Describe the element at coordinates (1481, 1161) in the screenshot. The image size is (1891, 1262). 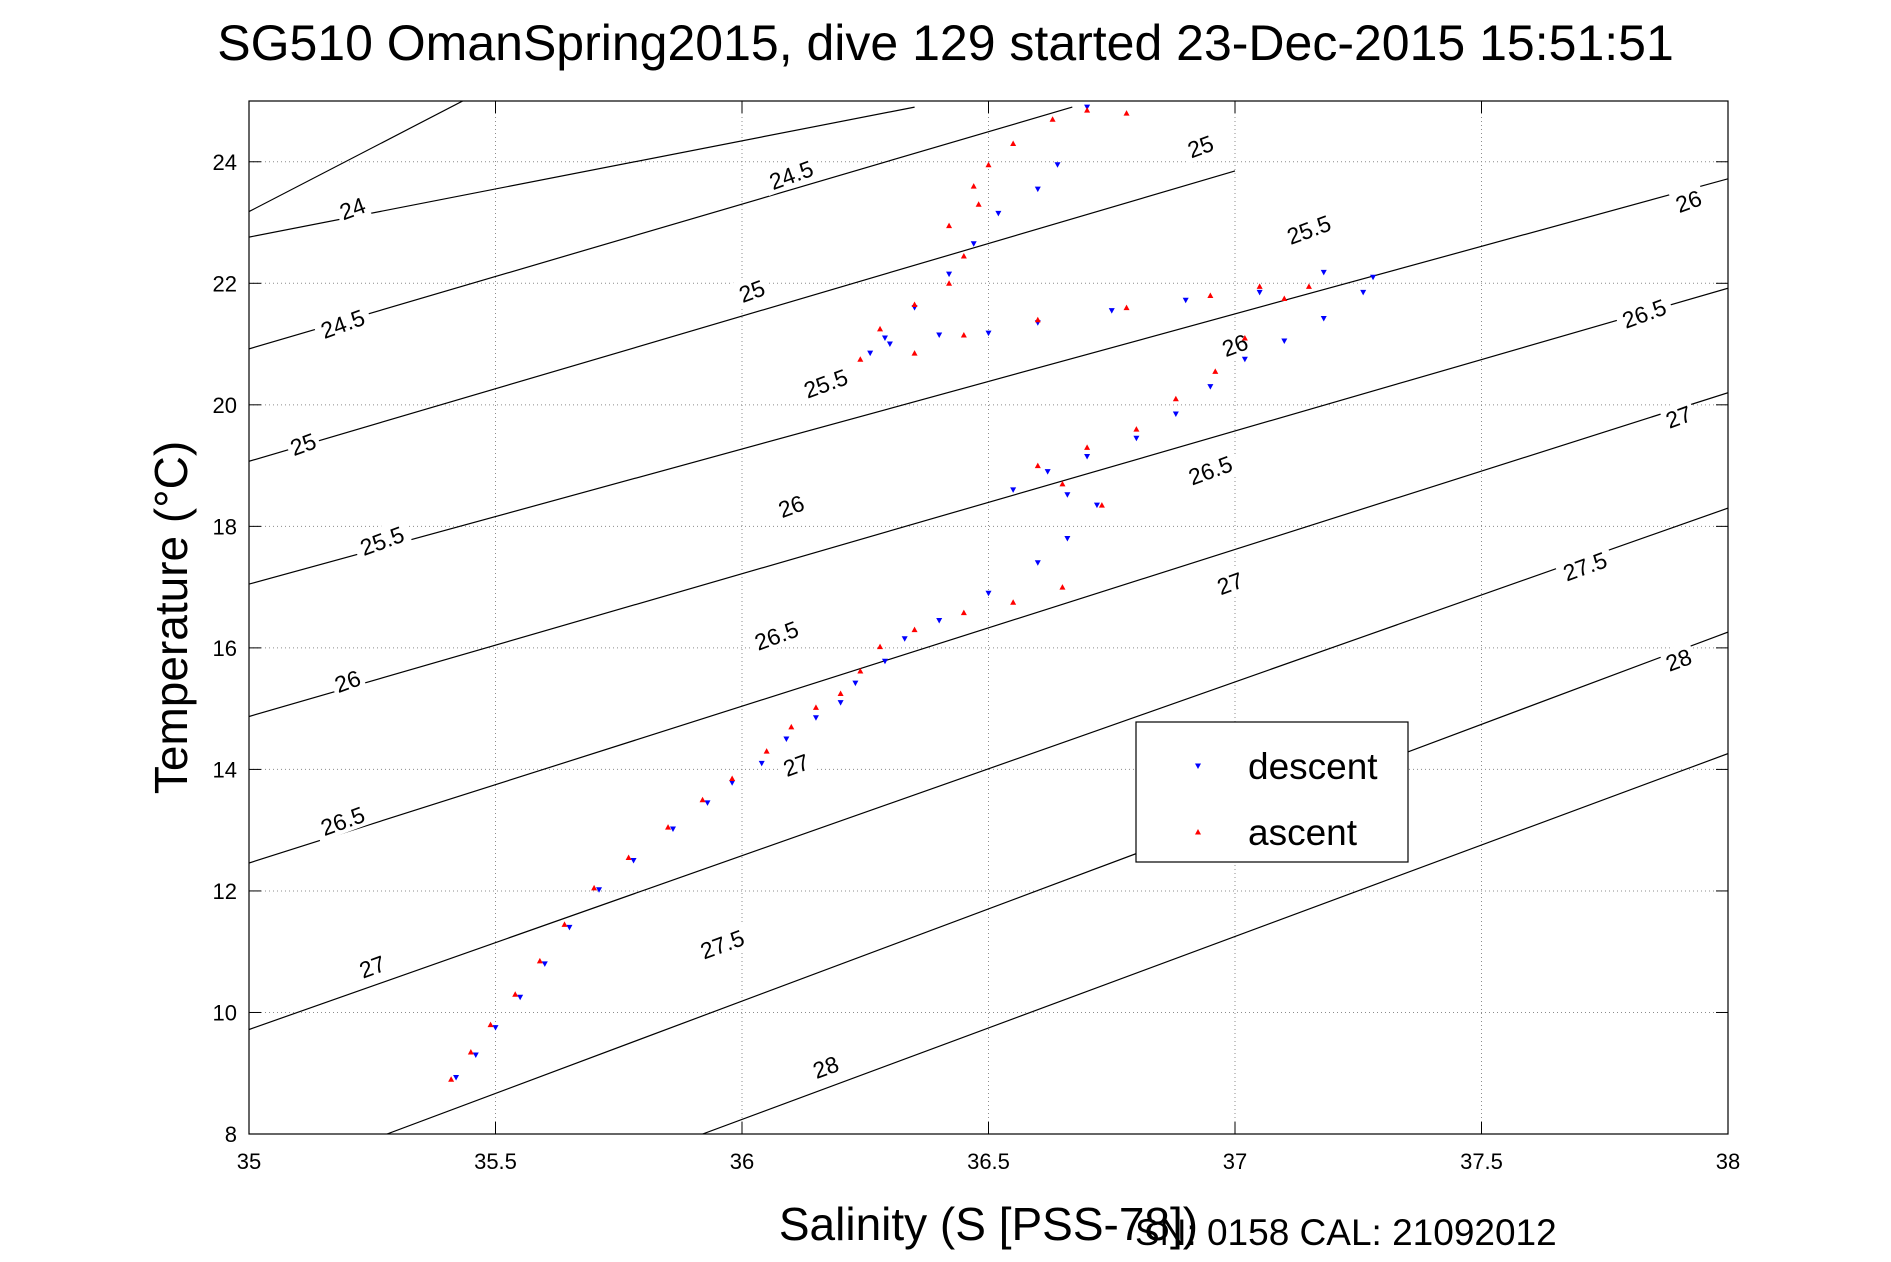
I see `x-tick-label: 37.5` at that location.